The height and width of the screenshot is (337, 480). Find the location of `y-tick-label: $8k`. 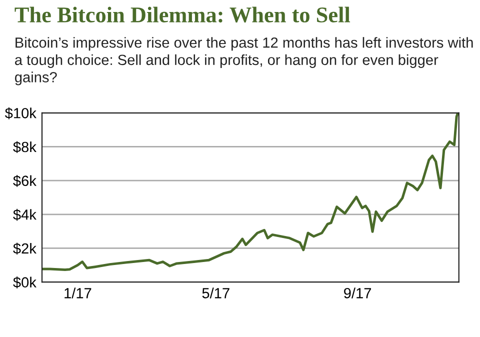

y-tick-label: $8k is located at coordinates (24, 147).